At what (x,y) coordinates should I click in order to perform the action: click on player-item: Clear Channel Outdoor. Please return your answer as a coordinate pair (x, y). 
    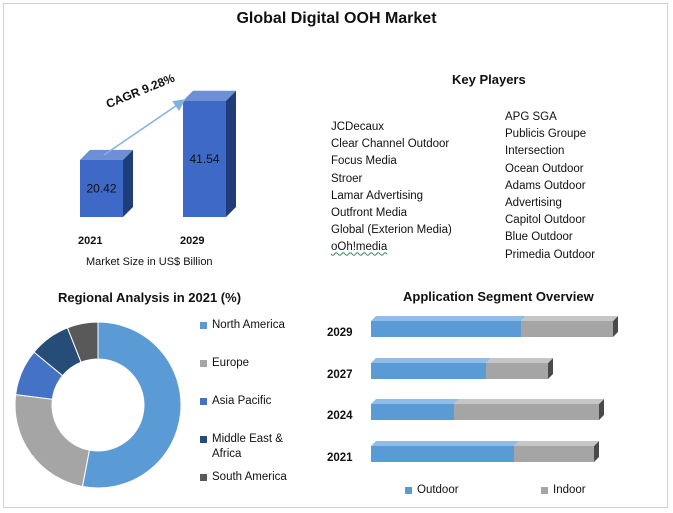
    Looking at the image, I should click on (390, 144).